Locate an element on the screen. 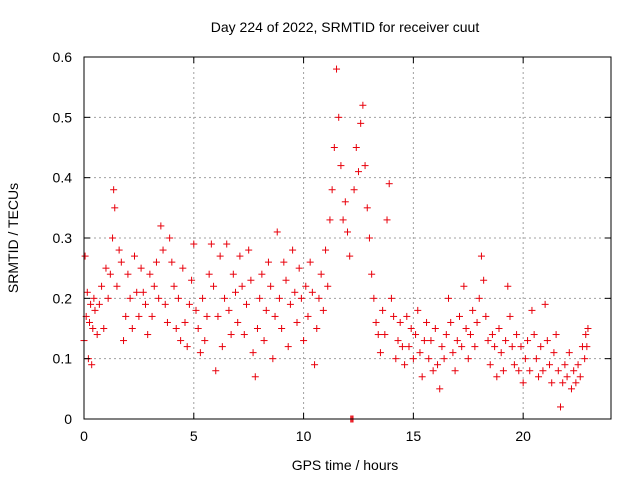  x-tick-labels: 0 5 10 15 20 is located at coordinates (305, 436).